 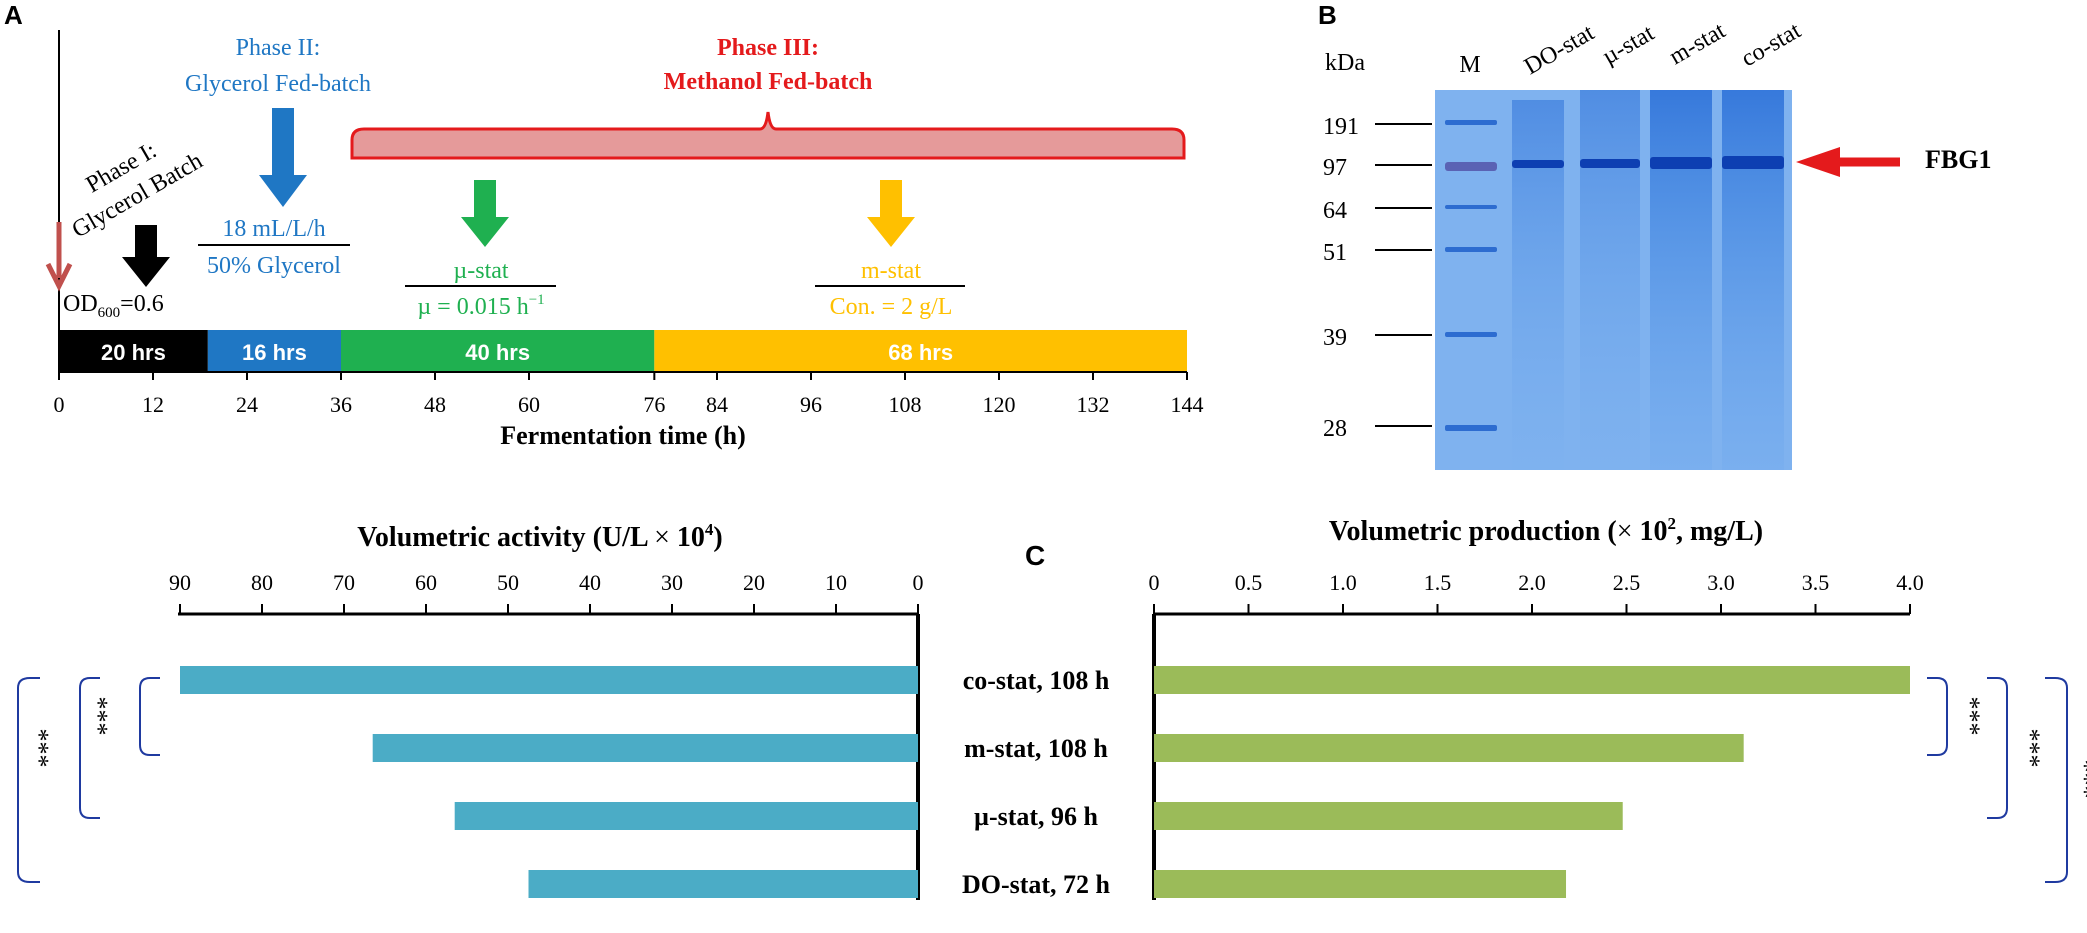 What do you see at coordinates (717, 404) in the screenshot?
I see `timeline-tick-label: 84` at bounding box center [717, 404].